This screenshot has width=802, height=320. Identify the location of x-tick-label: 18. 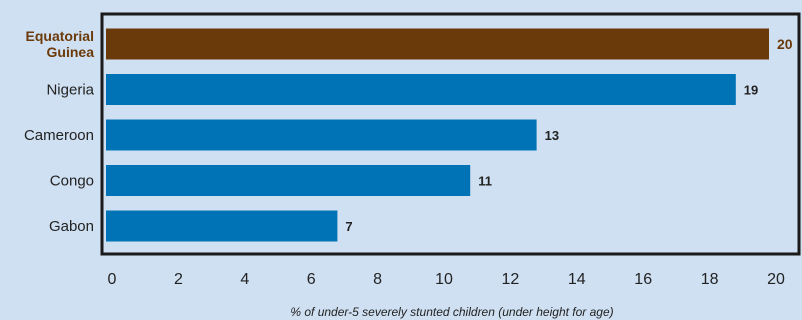
(710, 279).